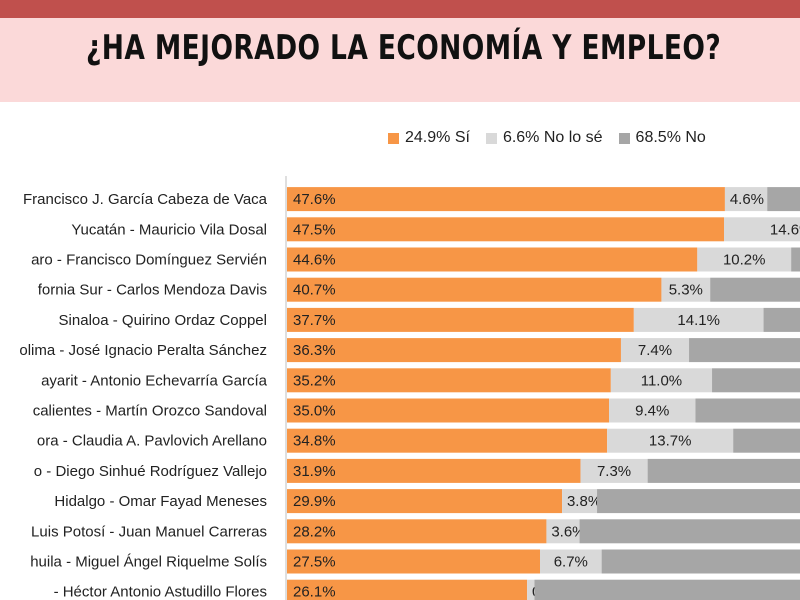  Describe the element at coordinates (143, 350) in the screenshot. I see `category-label: olima - José Ignacio Peralta Sánchez` at that location.